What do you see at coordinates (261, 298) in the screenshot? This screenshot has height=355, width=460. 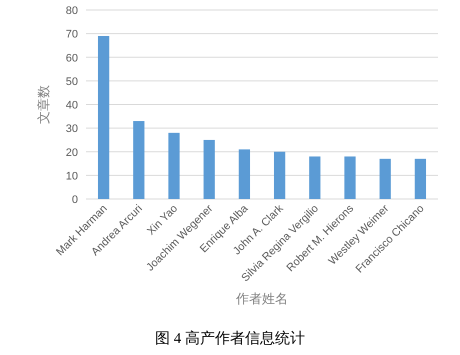 I see `x-axis-title: 作者姓名` at bounding box center [261, 298].